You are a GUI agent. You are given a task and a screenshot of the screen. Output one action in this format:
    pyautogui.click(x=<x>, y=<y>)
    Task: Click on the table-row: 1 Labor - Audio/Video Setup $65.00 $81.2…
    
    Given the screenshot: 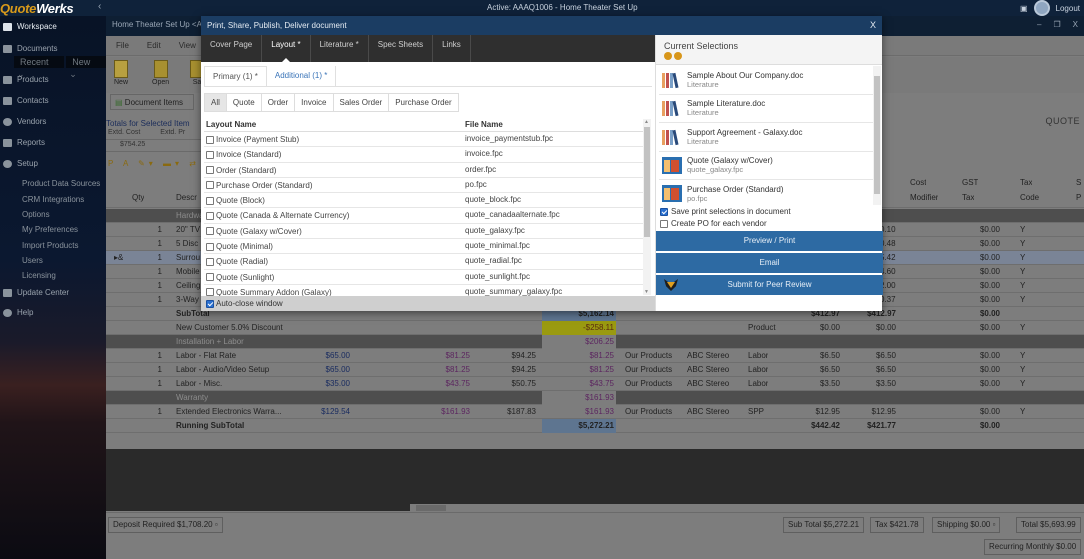 What is the action you would take?
    pyautogui.click(x=595, y=370)
    